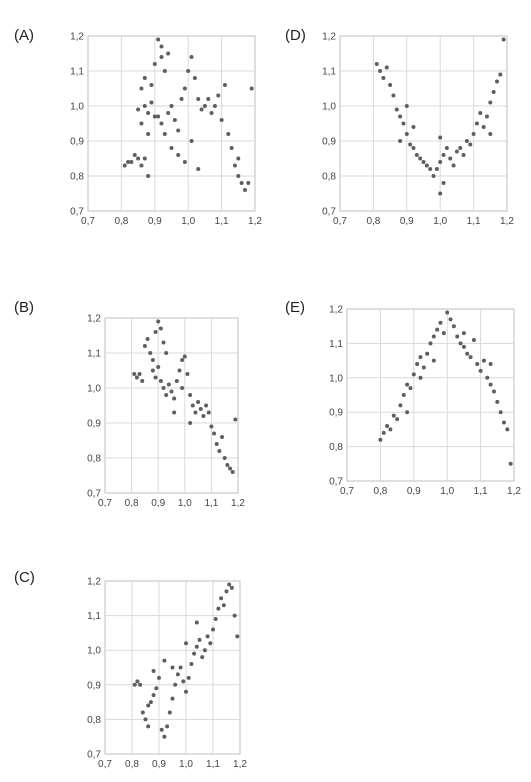  I want to click on y-tick-label: 0,8, so click(94, 720).